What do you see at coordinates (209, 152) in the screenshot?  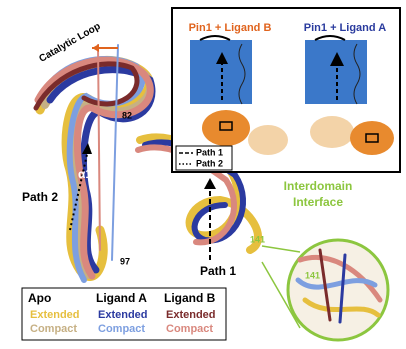 I see `legend-label: Path 1` at bounding box center [209, 152].